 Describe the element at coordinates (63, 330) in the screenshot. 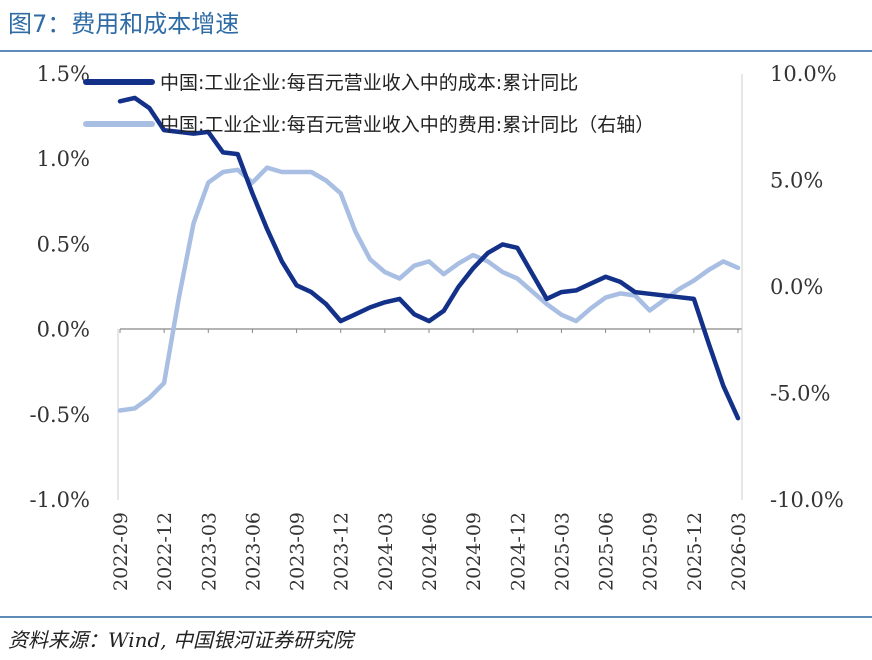

I see `left-y-tick-label: 0.0%` at that location.